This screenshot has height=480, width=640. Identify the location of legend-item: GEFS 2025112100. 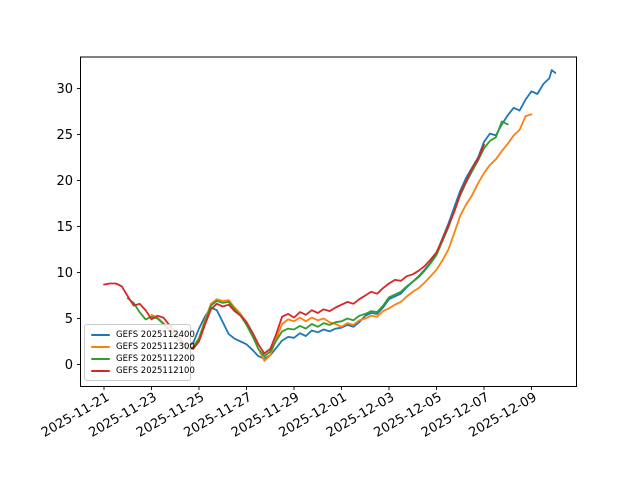
(143, 371).